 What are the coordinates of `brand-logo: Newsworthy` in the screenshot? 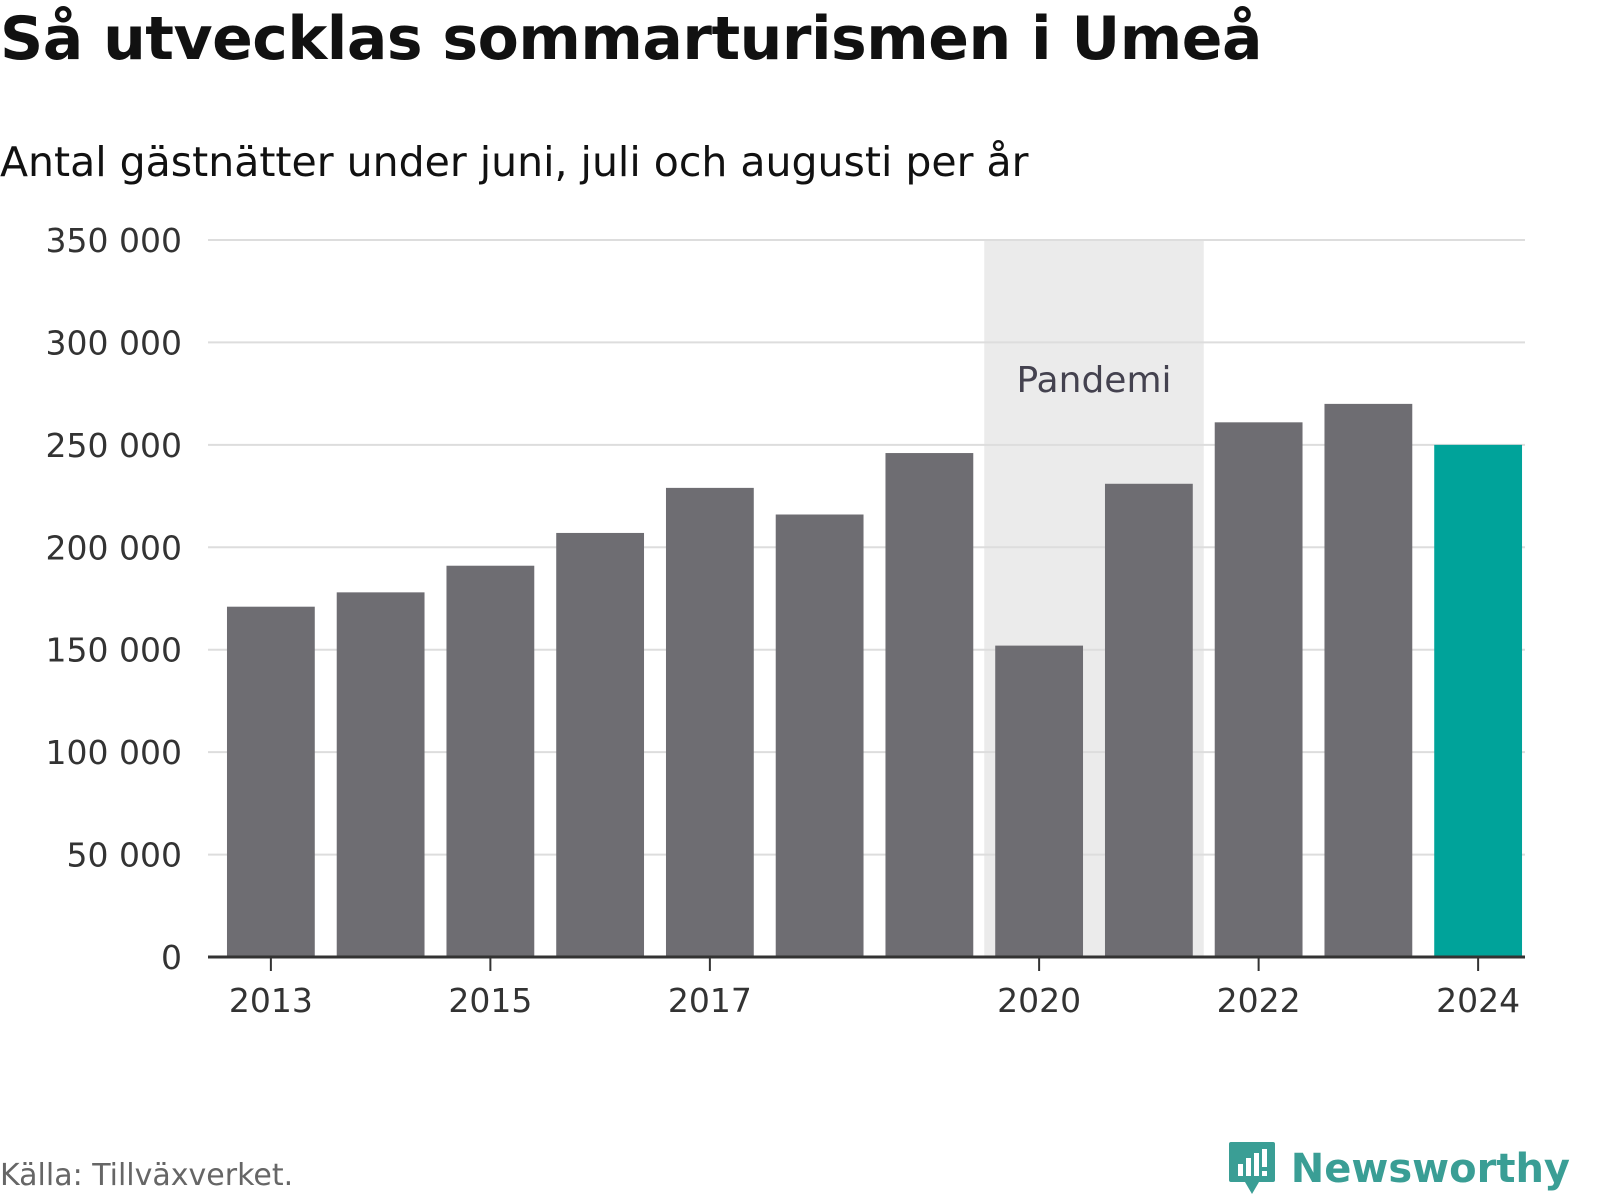 It's located at (1398, 1169).